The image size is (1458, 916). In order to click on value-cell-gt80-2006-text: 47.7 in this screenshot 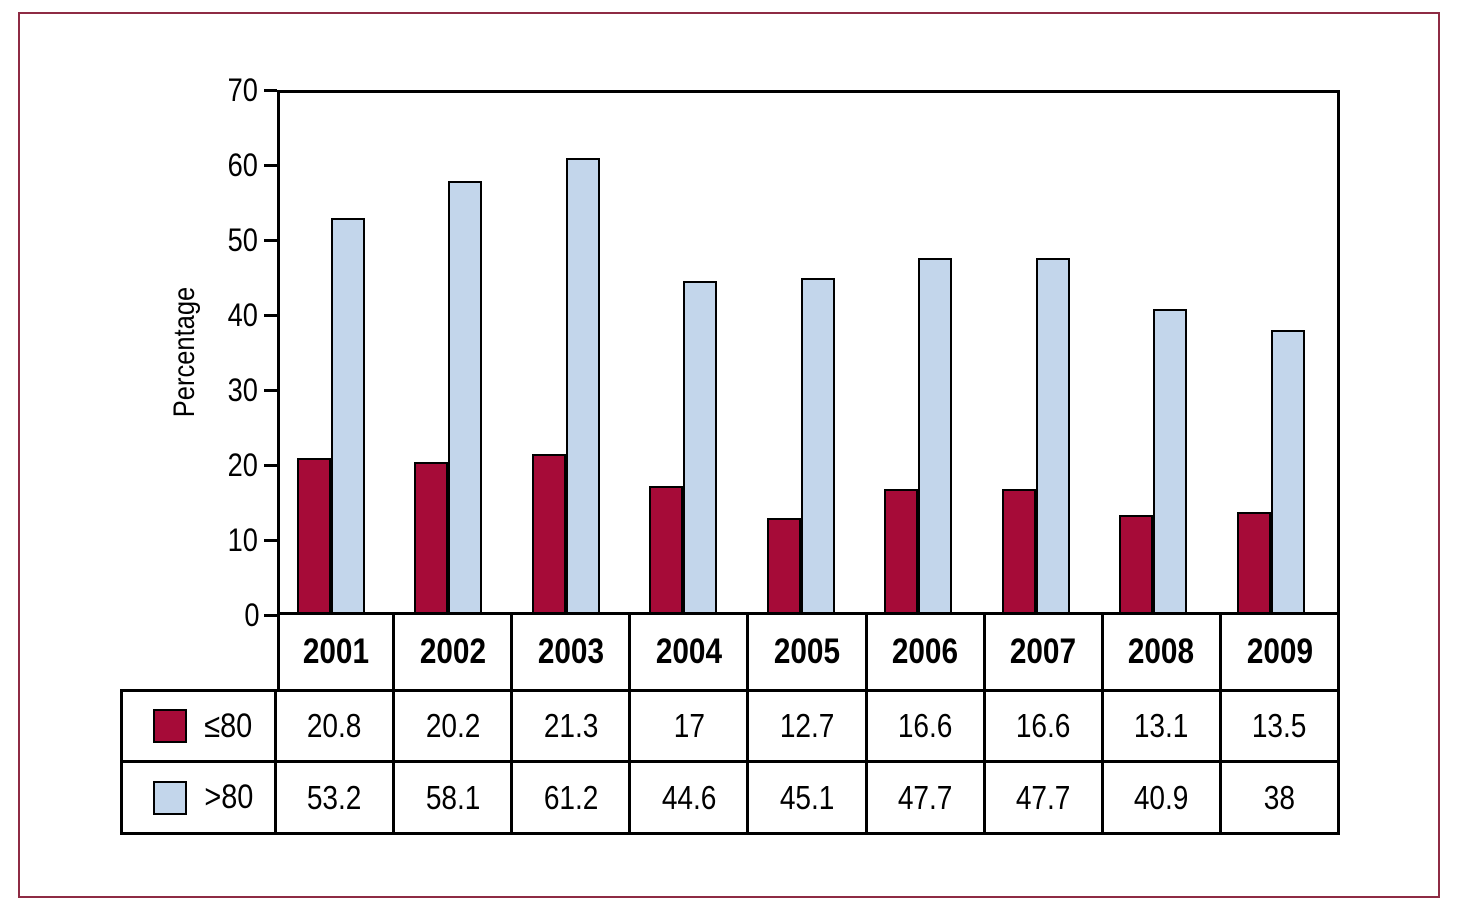, I will do `click(925, 797)`.